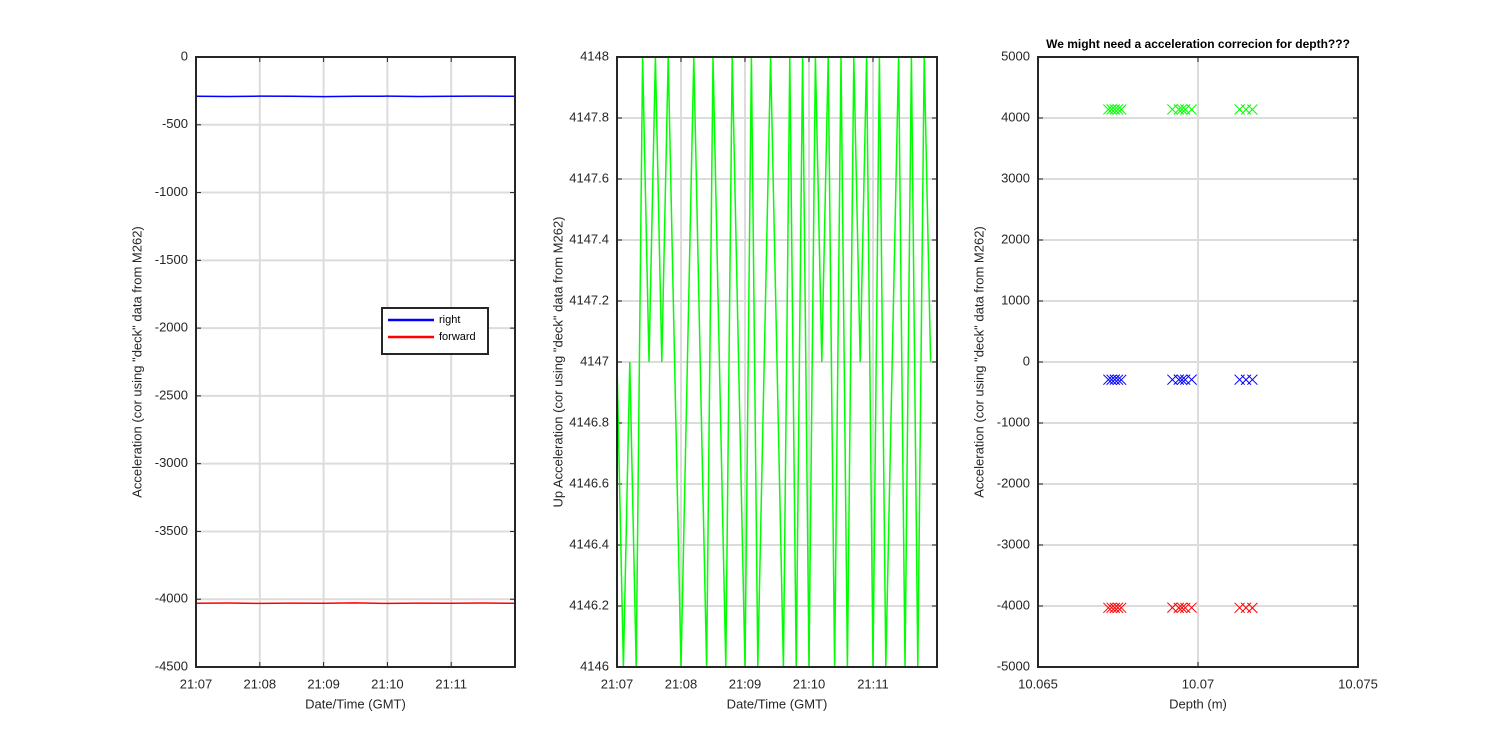 The height and width of the screenshot is (750, 1500). Describe the element at coordinates (1015, 238) in the screenshot. I see `y-tick-label: 2000` at that location.